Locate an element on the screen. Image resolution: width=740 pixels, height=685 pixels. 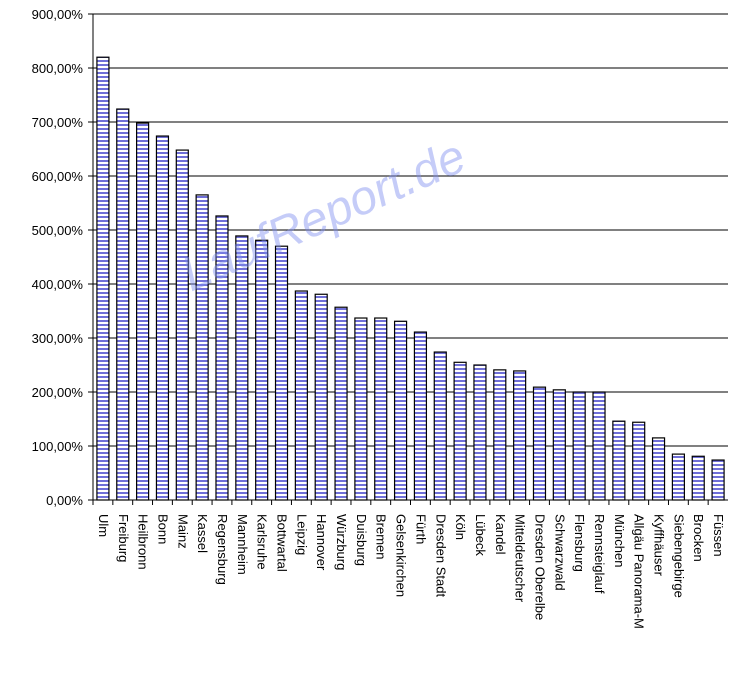
x-tick-label: Füssen is located at coordinates (718, 535).